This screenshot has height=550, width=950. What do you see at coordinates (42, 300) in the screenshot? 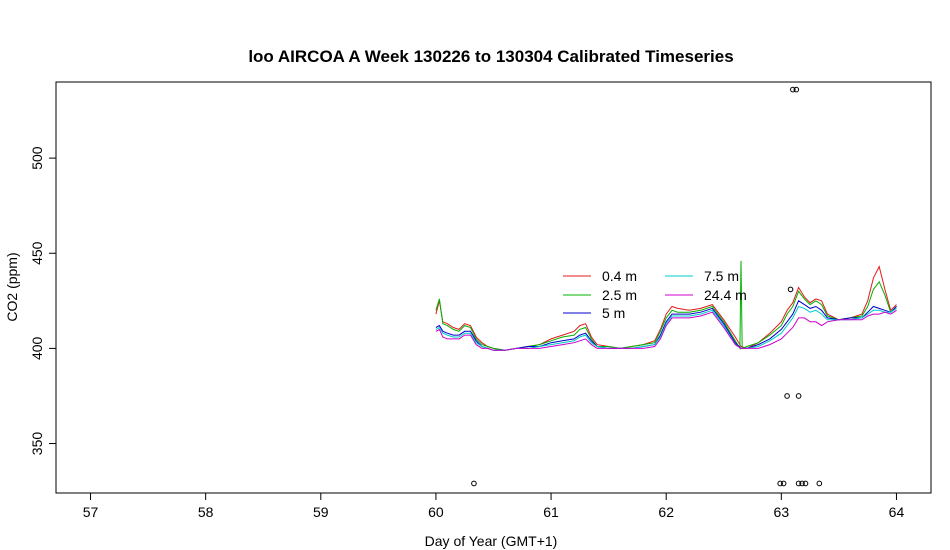
I see `y-axis: 350 400 450 500` at bounding box center [42, 300].